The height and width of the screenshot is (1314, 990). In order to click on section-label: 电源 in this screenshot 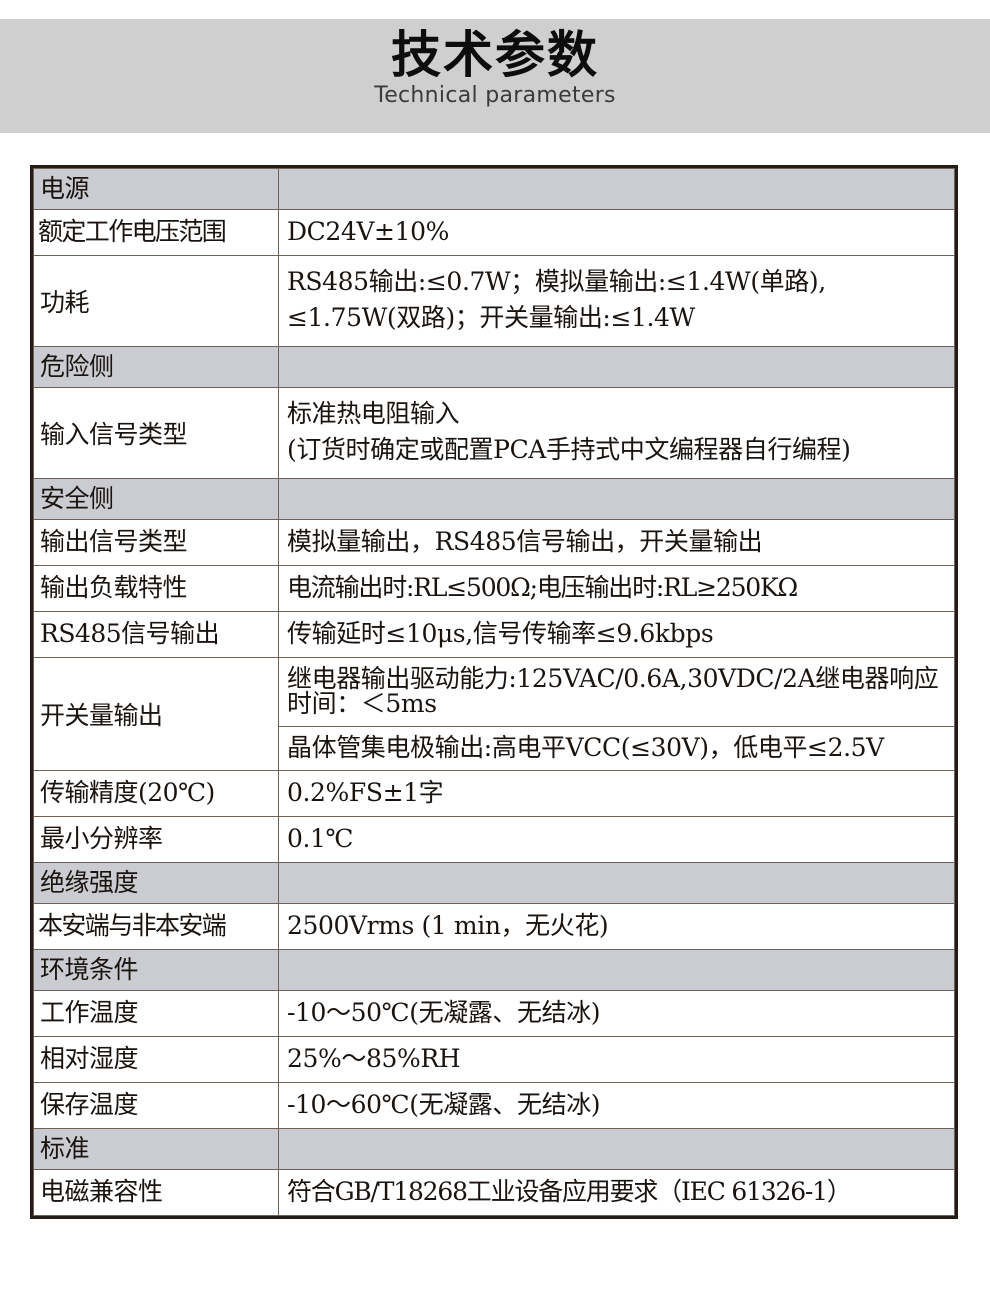, I will do `click(65, 188)`.